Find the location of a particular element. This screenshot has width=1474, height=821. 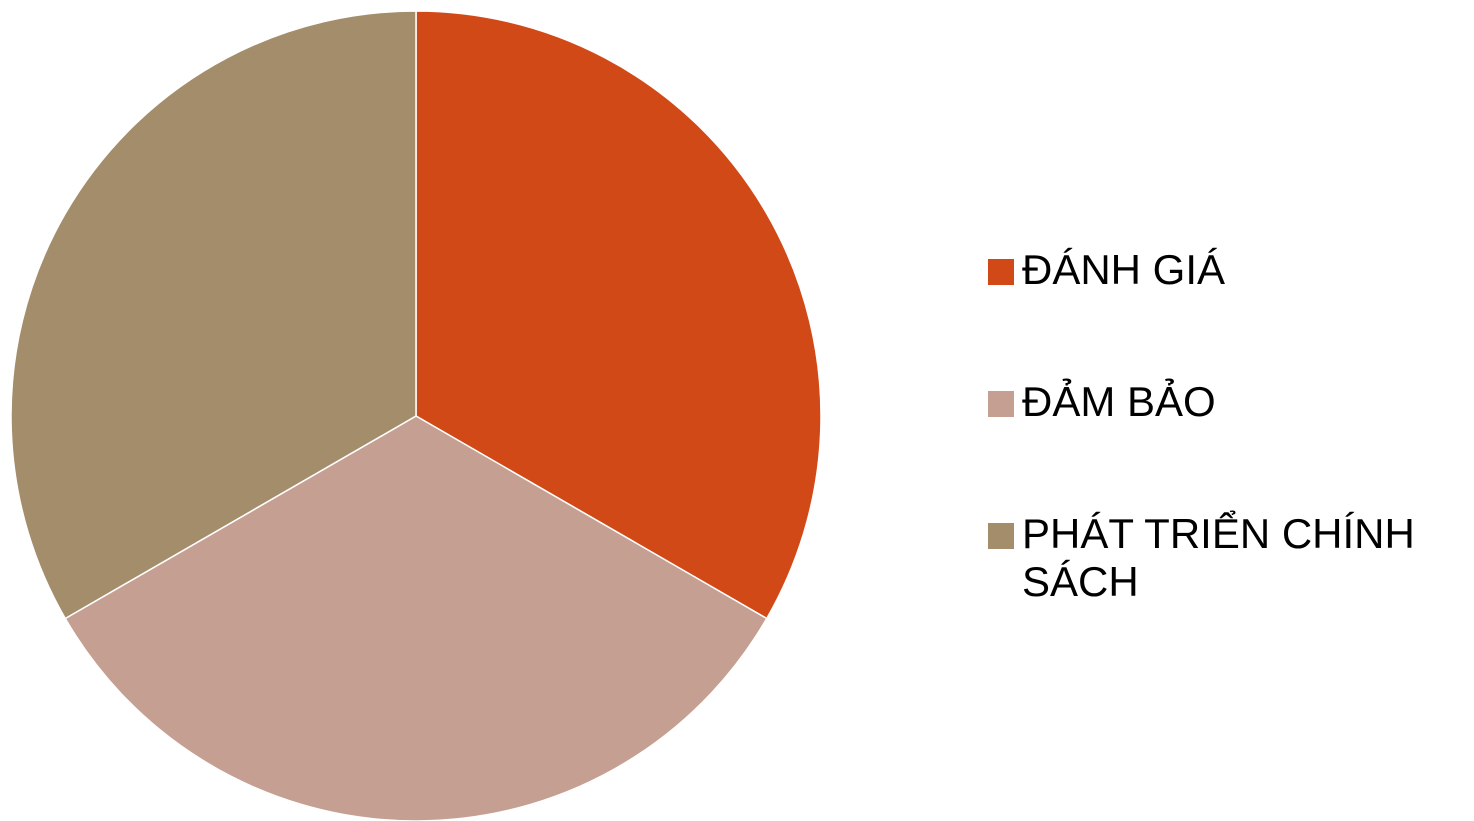

legend-label-phat-trien-chinh-sach: PHÁT TRIỂN CHÍNH SÁCH is located at coordinates (1218, 557).